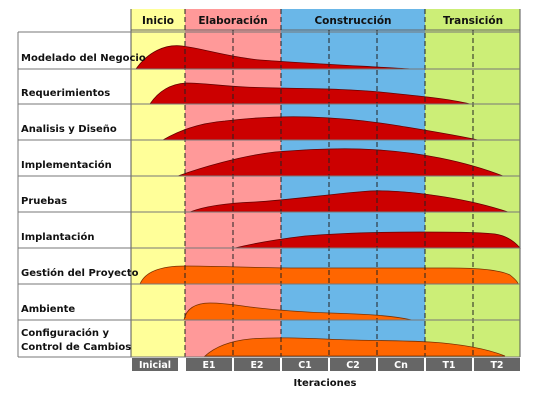  I want to click on x-axis-label: Iteraciones, so click(324, 383).